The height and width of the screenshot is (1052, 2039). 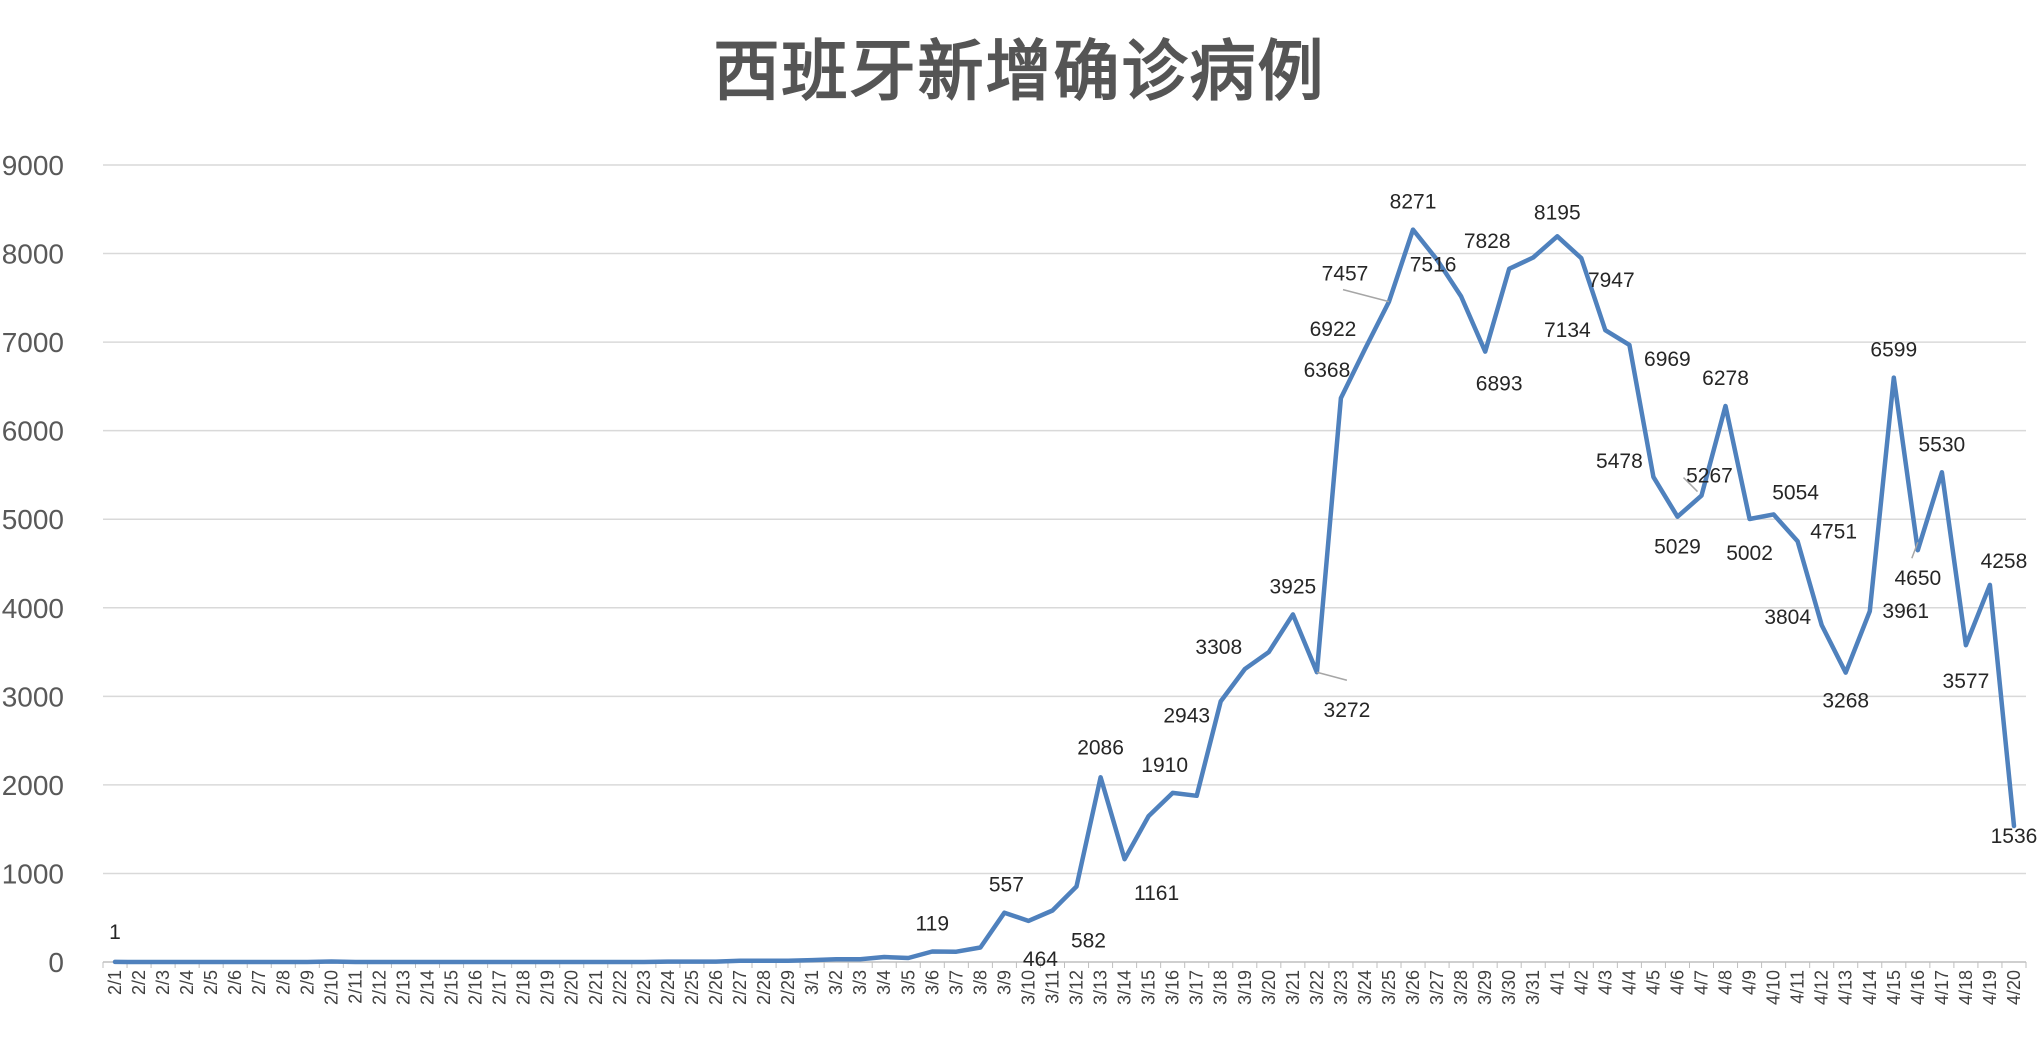 What do you see at coordinates (1833, 531) in the screenshot?
I see `data-label: 4751` at bounding box center [1833, 531].